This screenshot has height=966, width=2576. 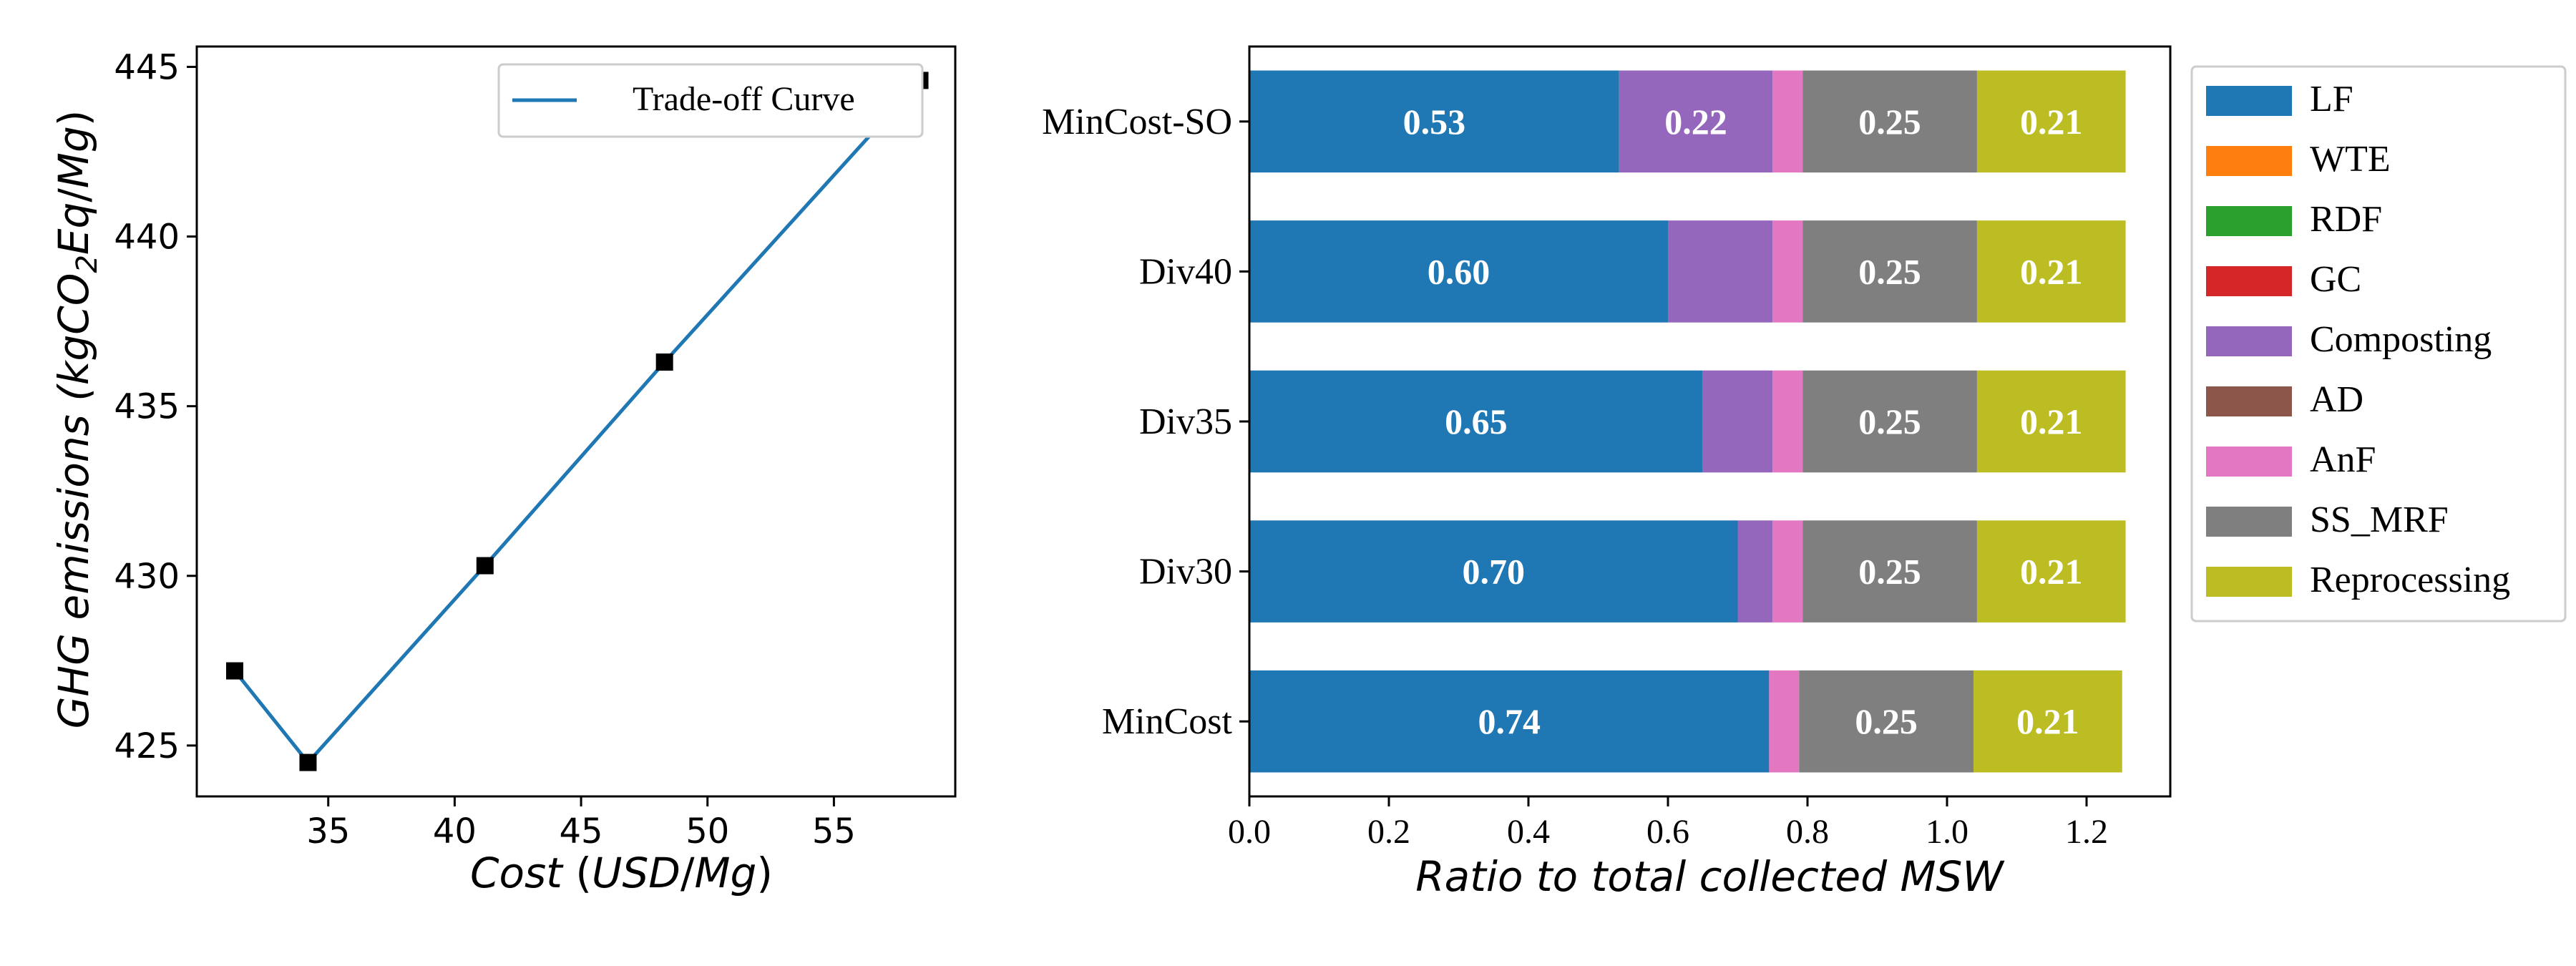 What do you see at coordinates (1529, 832) in the screenshot?
I see `ratio-x-tick-label: 0.4` at bounding box center [1529, 832].